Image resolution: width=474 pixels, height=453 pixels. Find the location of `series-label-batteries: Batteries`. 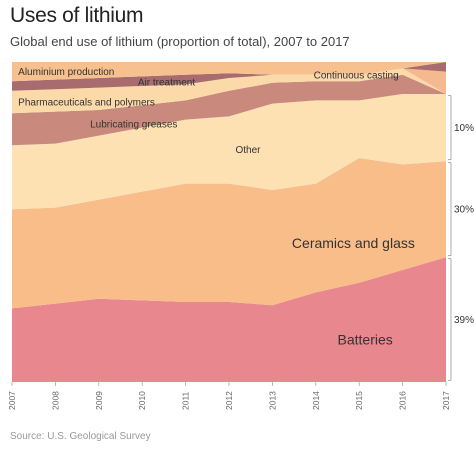

series-label-batteries: Batteries is located at coordinates (365, 339).